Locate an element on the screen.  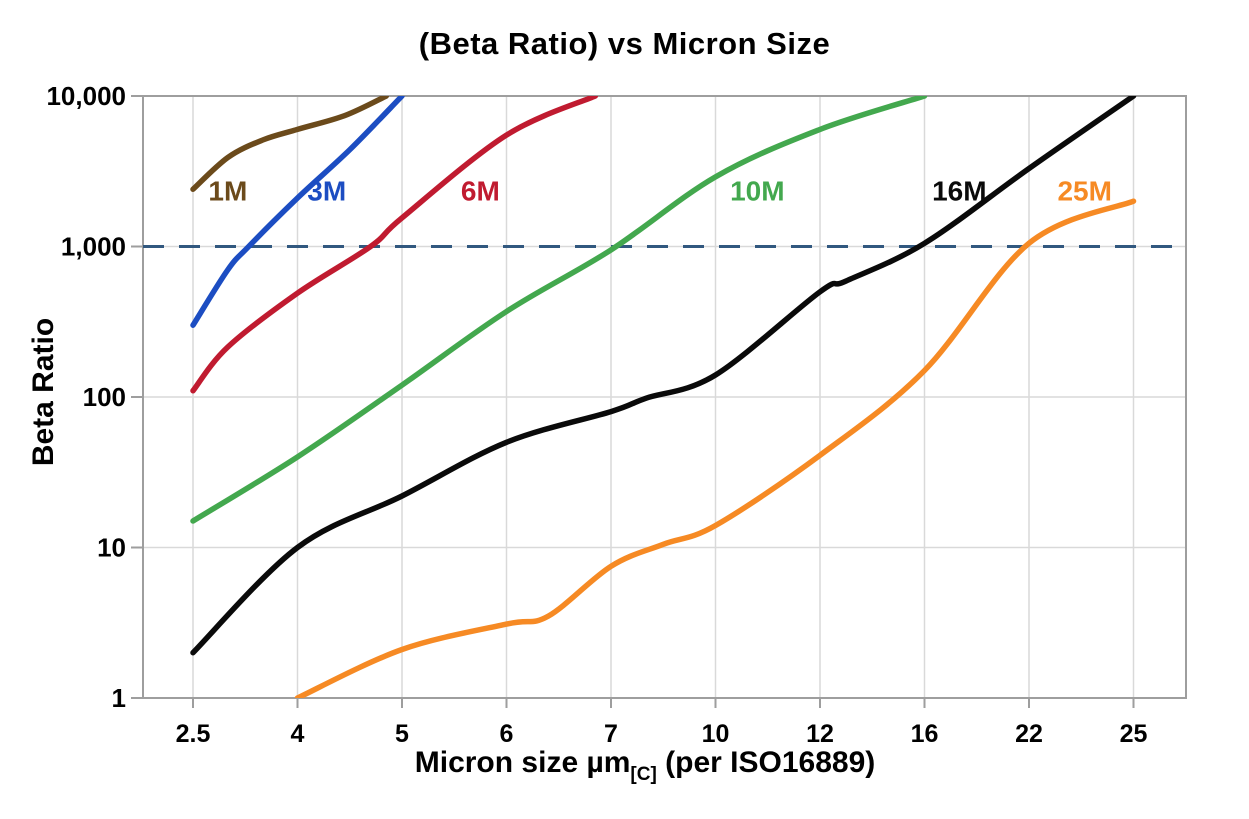
x-axis-title: Micron size µm[C] (per ISO16889) is located at coordinates (645, 766).